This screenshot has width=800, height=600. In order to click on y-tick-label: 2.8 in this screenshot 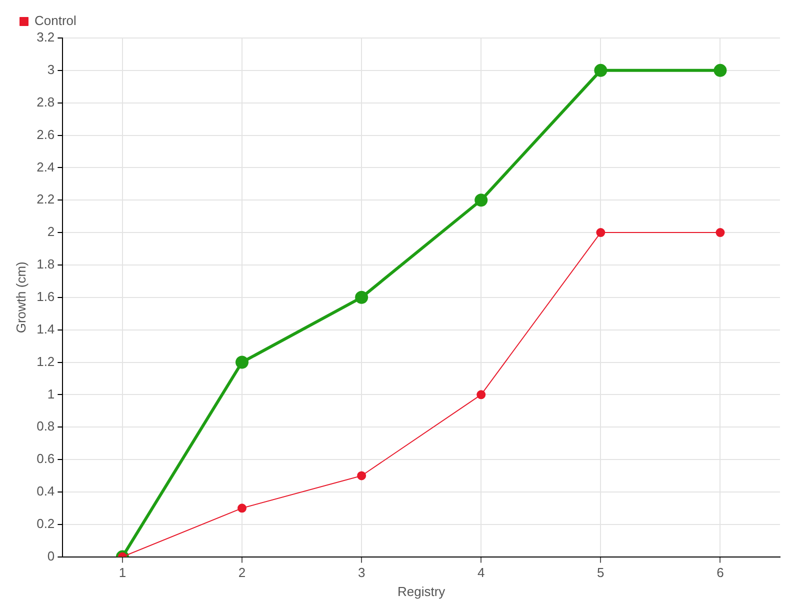, I will do `click(45, 102)`.